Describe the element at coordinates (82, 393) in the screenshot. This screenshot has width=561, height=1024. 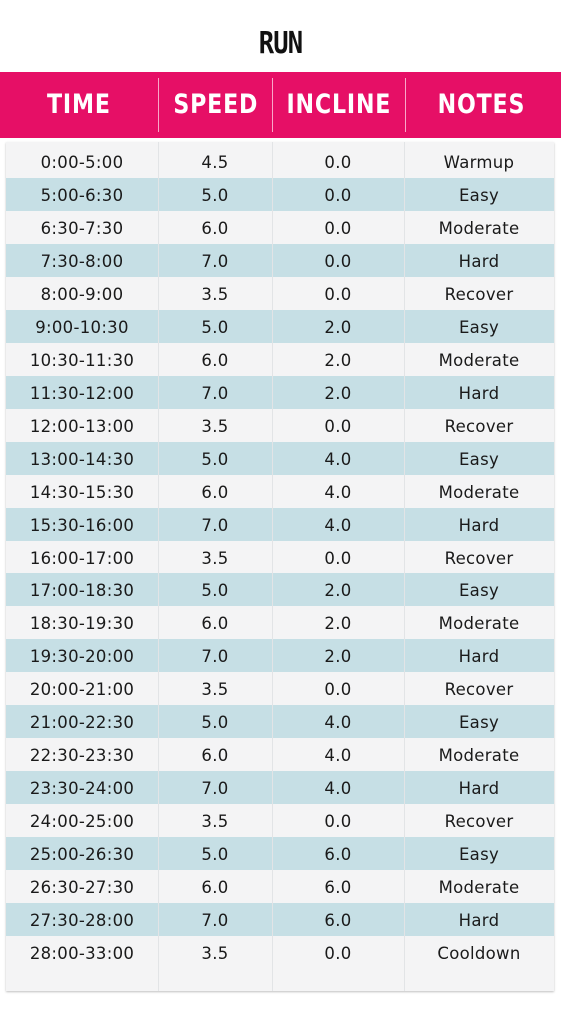
I see `cell-time: 11:30-12:00` at that location.